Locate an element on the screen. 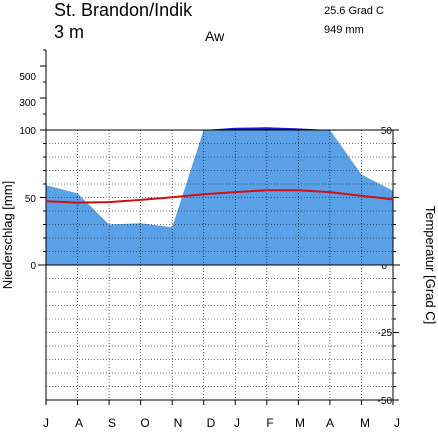 The width and height of the screenshot is (438, 433). month-label: F is located at coordinates (269, 422).